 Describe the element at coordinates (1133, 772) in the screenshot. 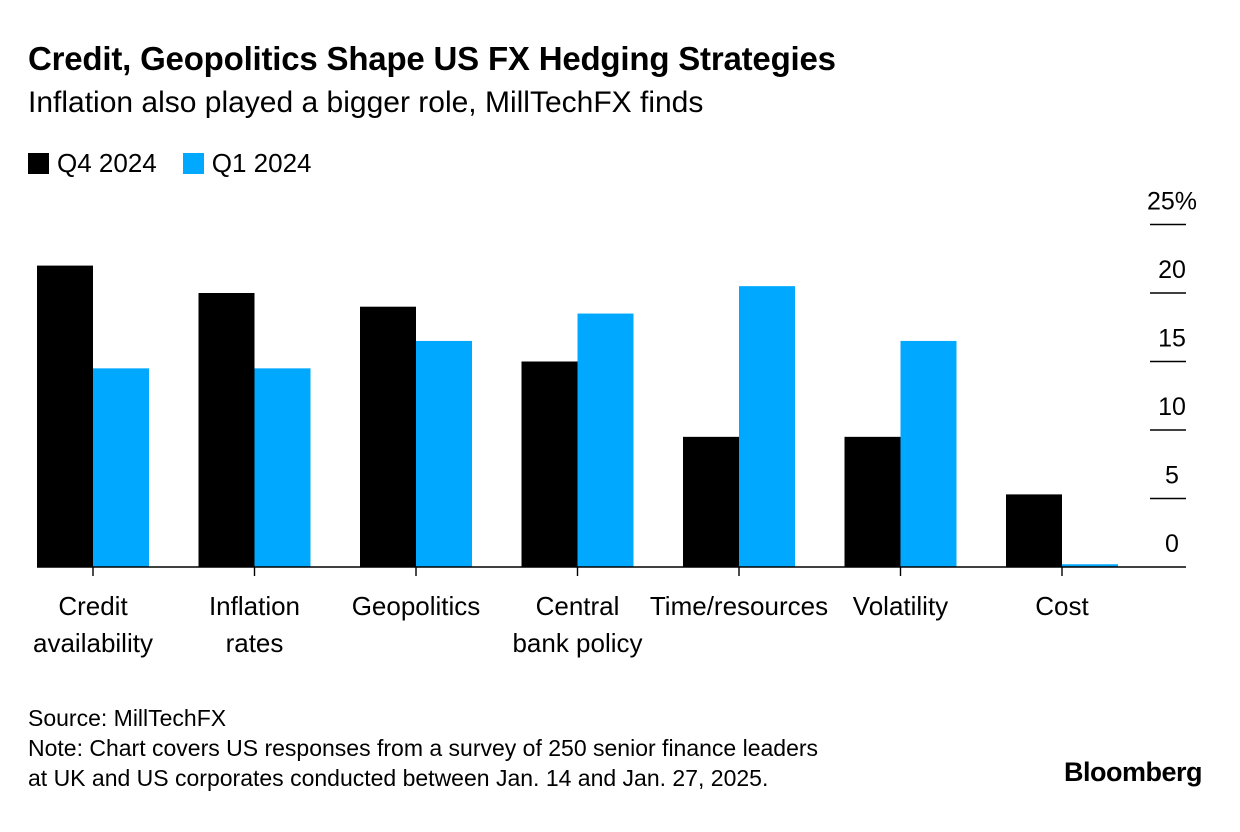

I see `bloomberg-logo: Bloomberg` at that location.